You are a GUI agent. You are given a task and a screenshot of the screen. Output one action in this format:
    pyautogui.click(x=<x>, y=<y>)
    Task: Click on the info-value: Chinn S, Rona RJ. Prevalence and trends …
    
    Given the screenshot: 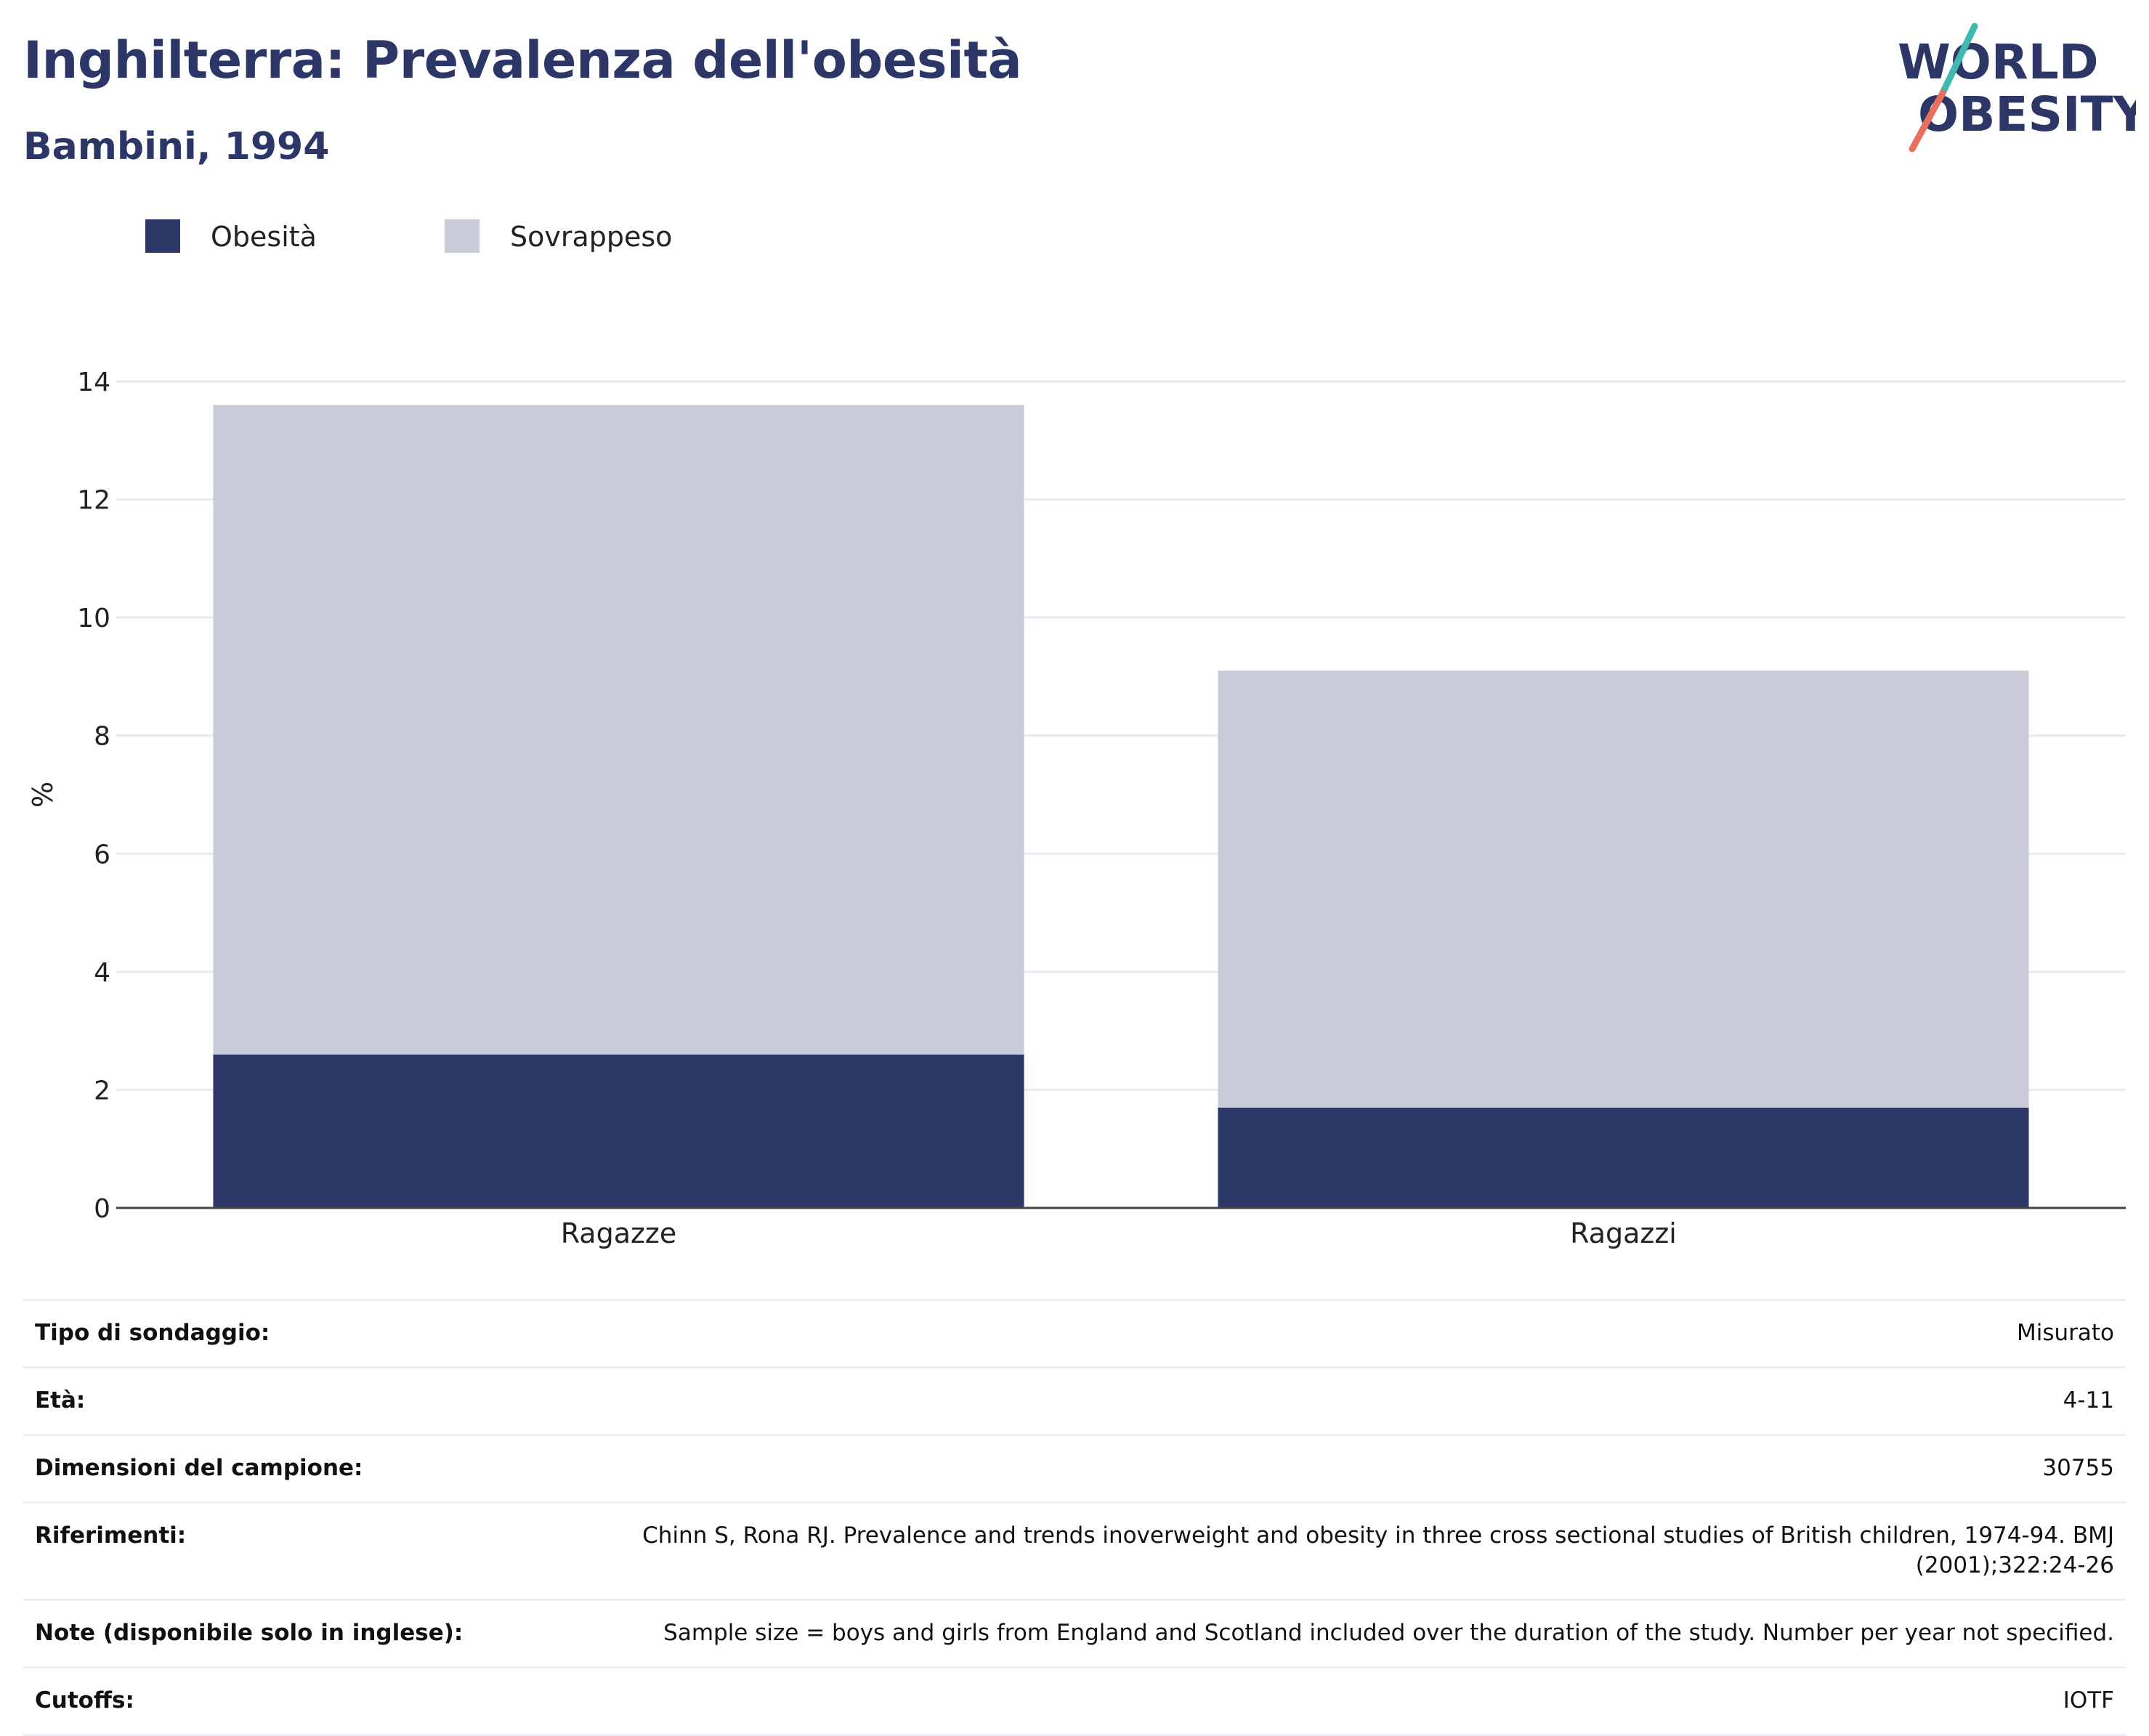 What is the action you would take?
    pyautogui.click(x=1304, y=1550)
    